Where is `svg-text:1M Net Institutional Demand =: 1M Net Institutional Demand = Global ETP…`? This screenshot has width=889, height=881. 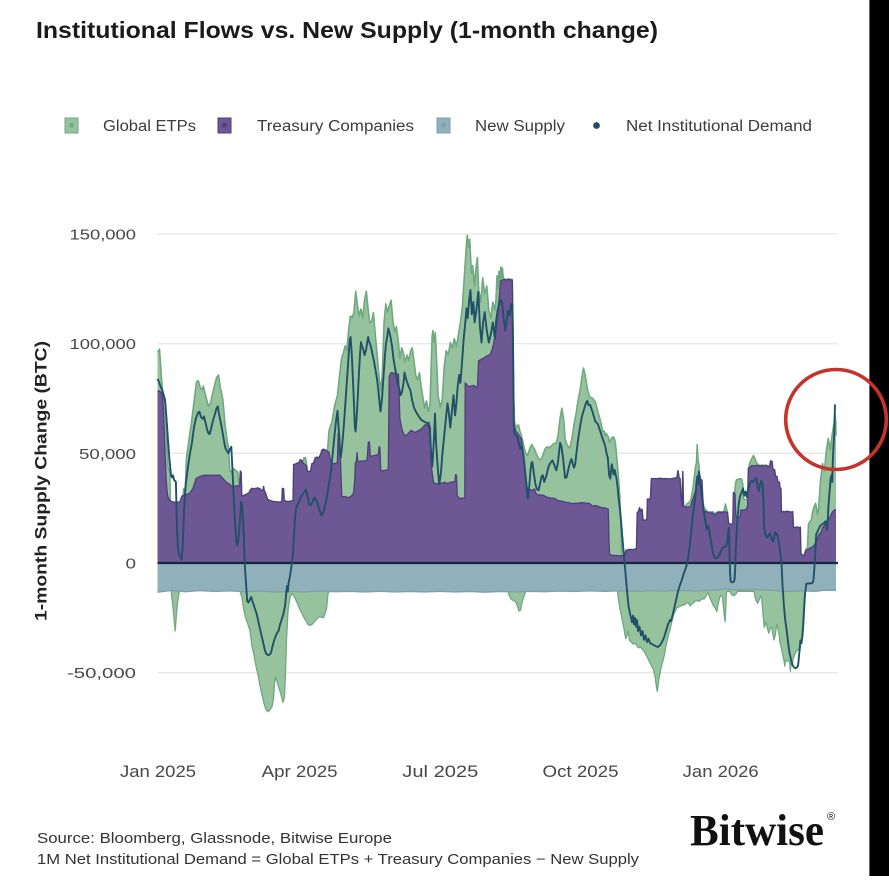
svg-text:1M Net Institutional Demand =: 1M Net Institutional Demand = Global ETP… is located at coordinates (338, 860).